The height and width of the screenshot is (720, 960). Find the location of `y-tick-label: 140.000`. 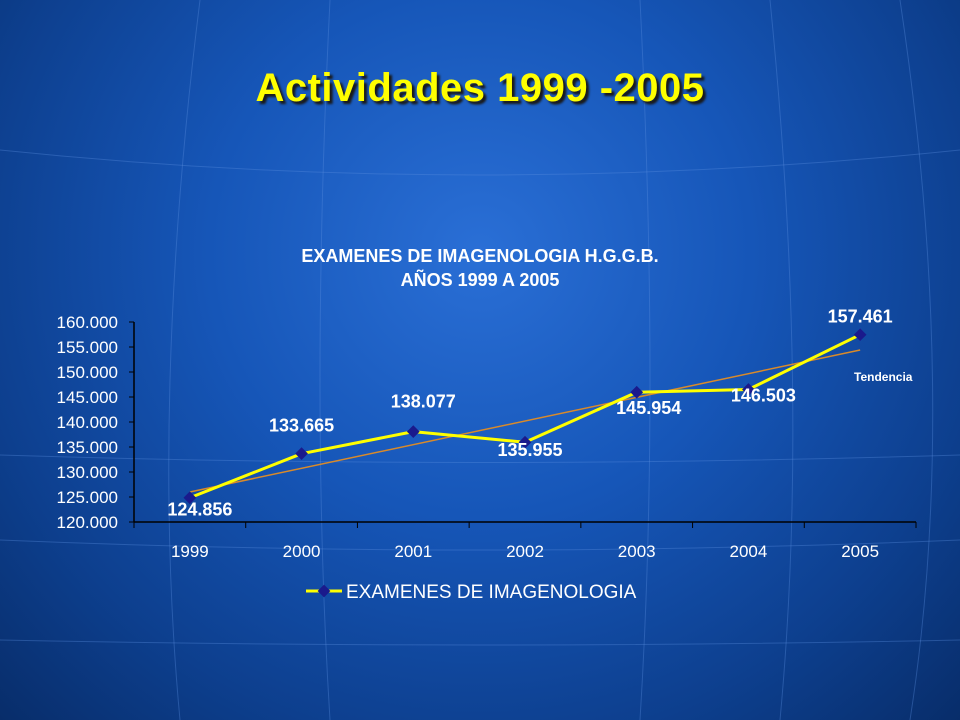

y-tick-label: 140.000 is located at coordinates (87, 422).